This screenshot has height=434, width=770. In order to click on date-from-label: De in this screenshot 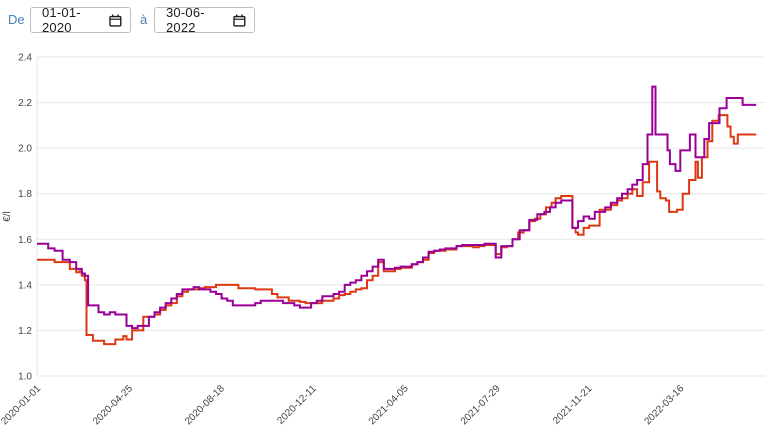, I will do `click(16, 19)`.